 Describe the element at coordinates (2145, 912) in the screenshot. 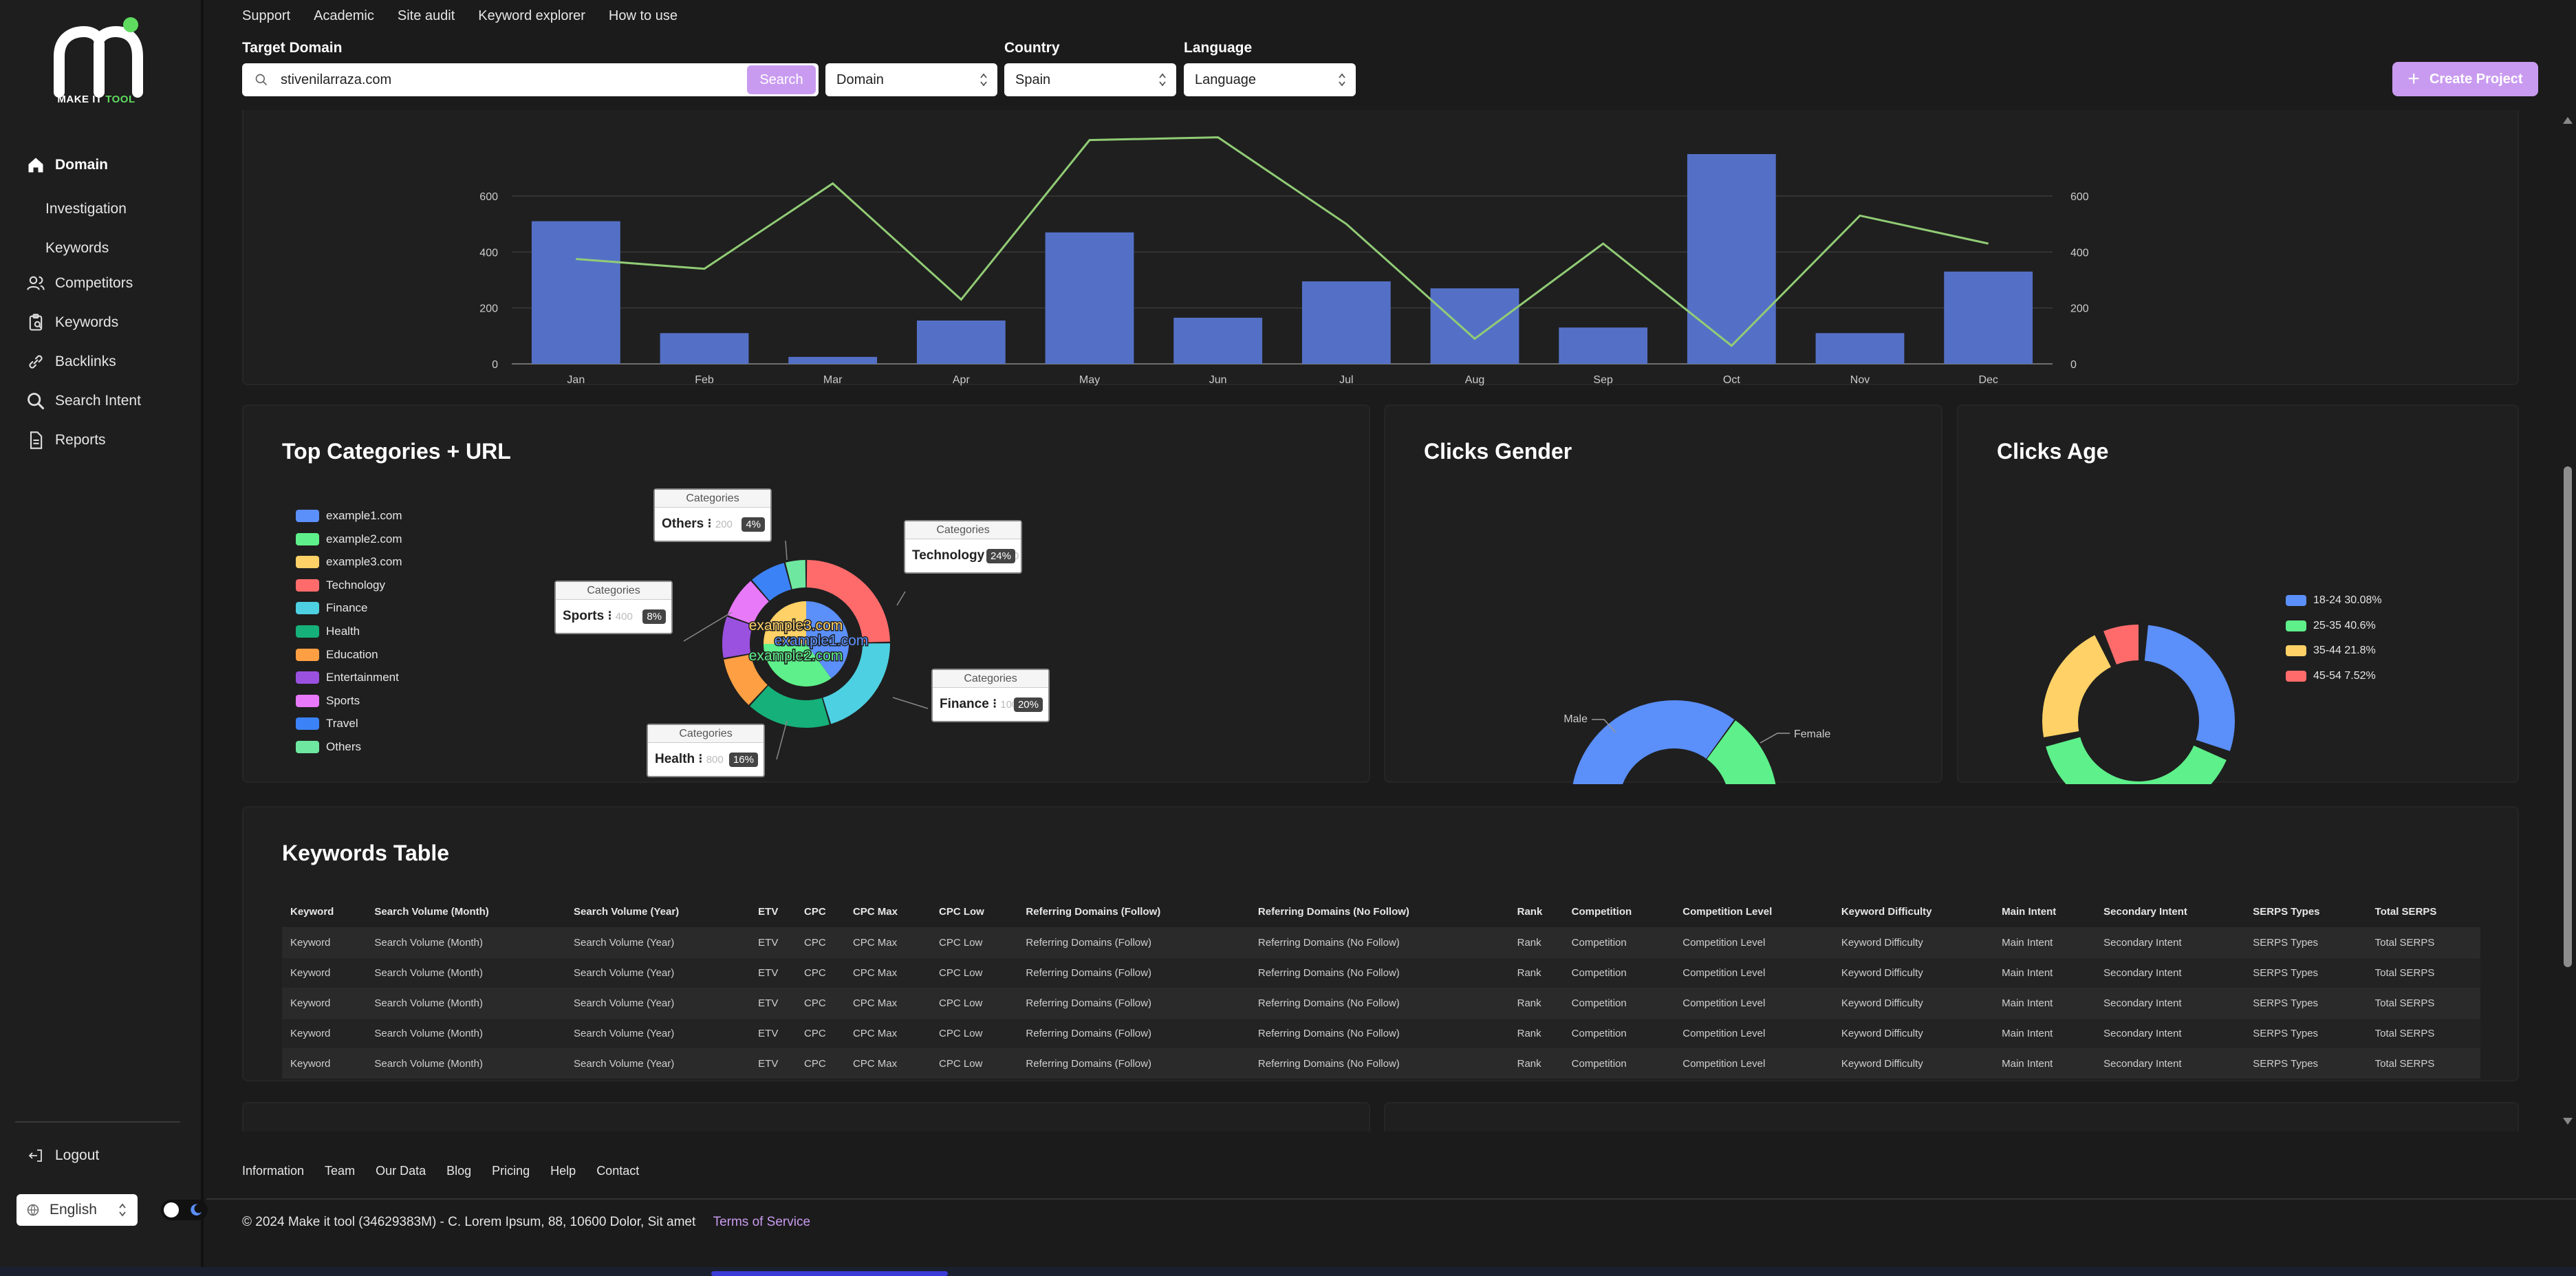

I see `column-header: Secondary Intent` at that location.